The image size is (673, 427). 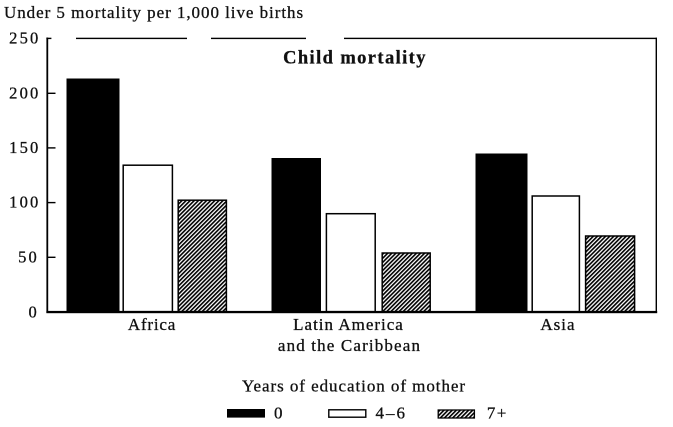 I want to click on svg-text: and the Caribbean, so click(x=349, y=345).